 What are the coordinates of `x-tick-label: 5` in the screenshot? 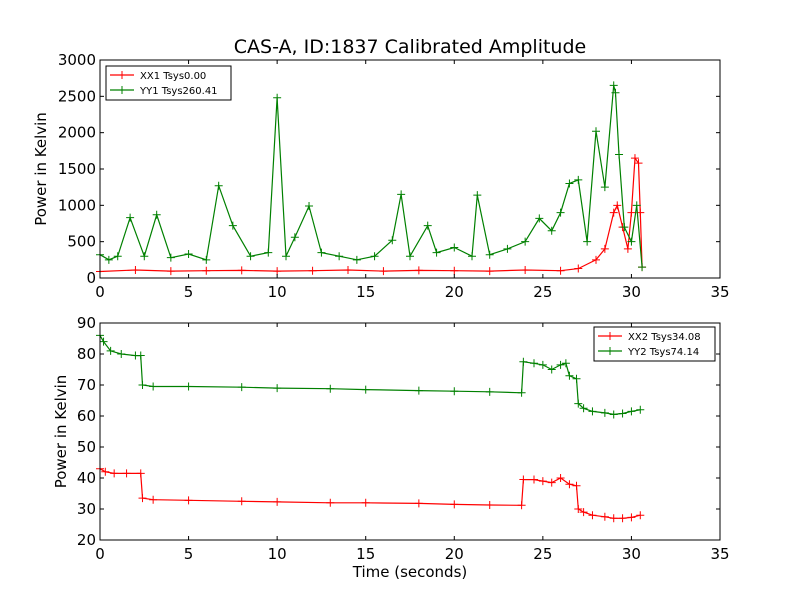 It's located at (189, 554).